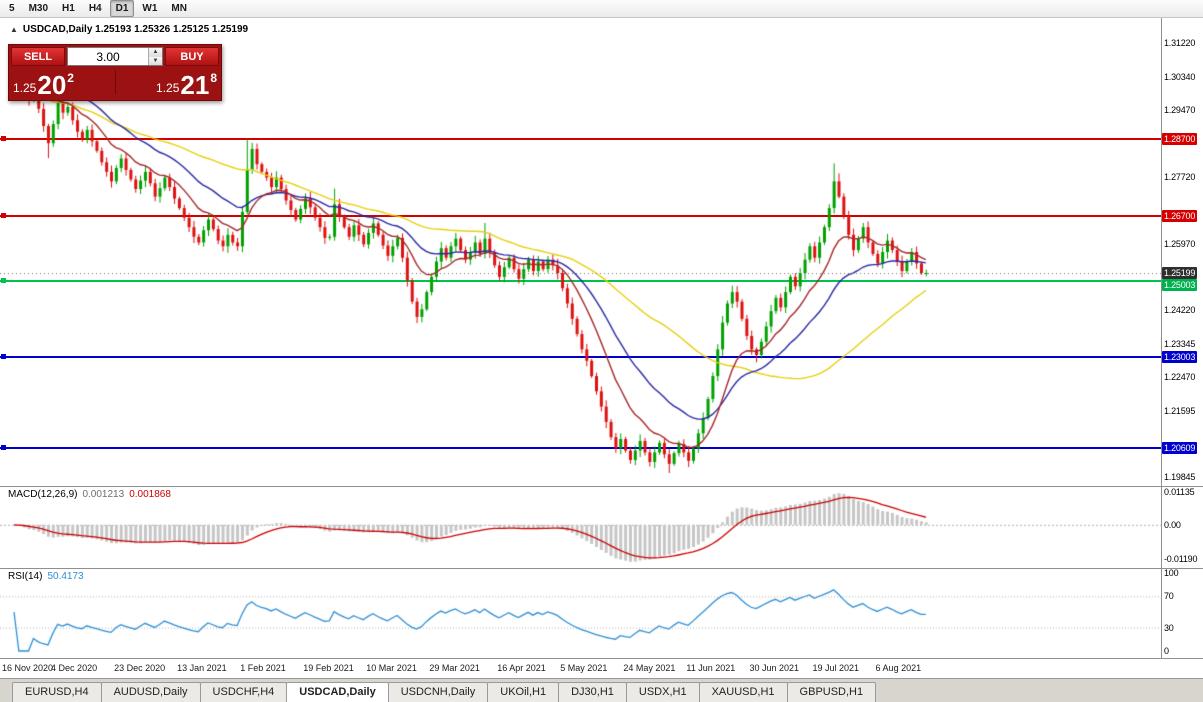  Describe the element at coordinates (140, 668) in the screenshot. I see `time-axis-label: 23 Dec 2020` at that location.